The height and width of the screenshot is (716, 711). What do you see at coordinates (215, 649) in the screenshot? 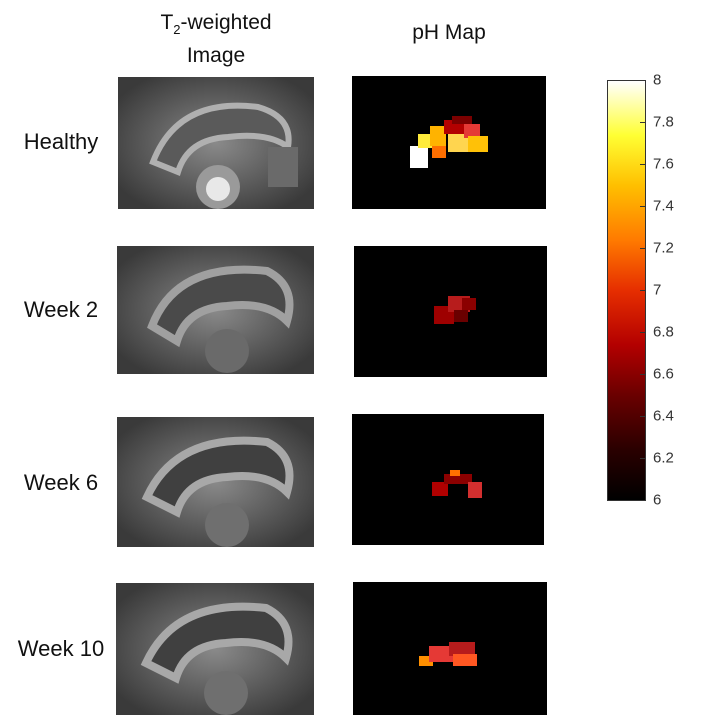
I see `t2-image-week10` at bounding box center [215, 649].